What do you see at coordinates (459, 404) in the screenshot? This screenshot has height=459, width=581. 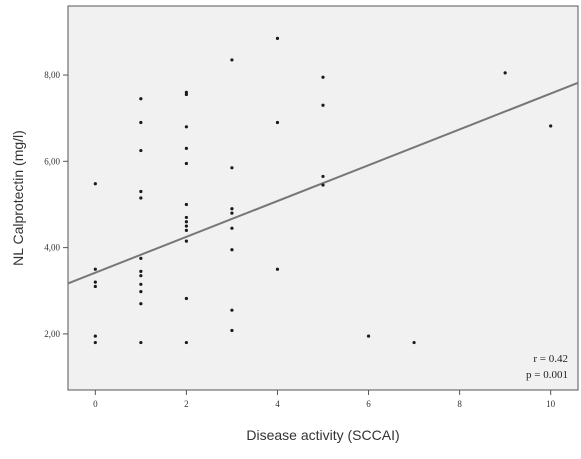 I see `x-tick-label: 8` at bounding box center [459, 404].